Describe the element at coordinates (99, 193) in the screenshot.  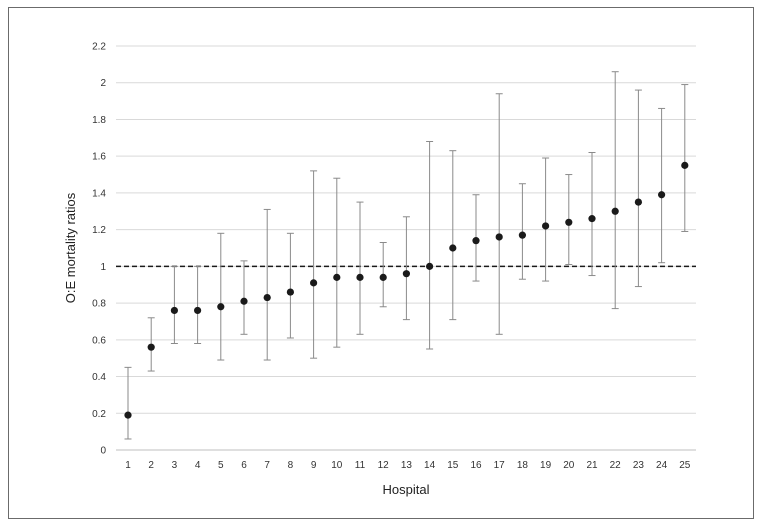
I see `y-tick-label: 1.4` at that location.